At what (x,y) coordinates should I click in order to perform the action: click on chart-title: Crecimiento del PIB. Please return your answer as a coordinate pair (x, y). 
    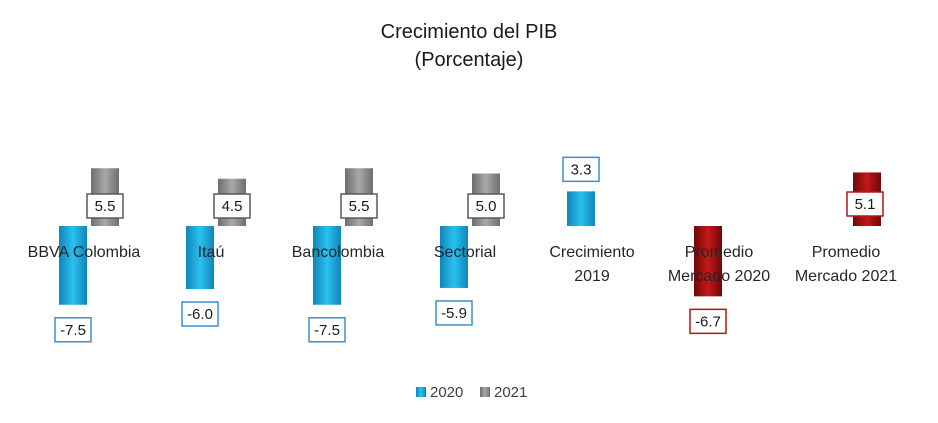
    Looking at the image, I should click on (469, 32).